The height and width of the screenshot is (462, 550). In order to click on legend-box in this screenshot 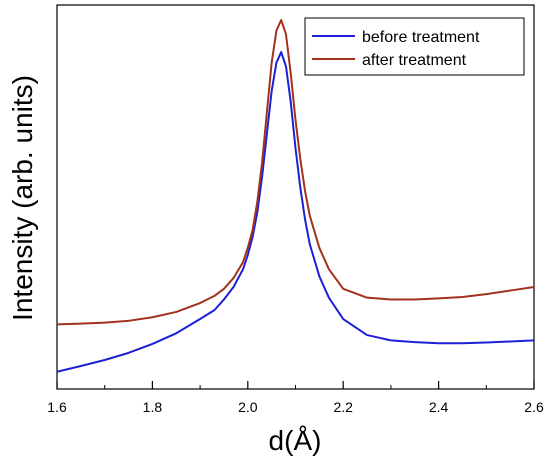, I will do `click(414, 46)`.